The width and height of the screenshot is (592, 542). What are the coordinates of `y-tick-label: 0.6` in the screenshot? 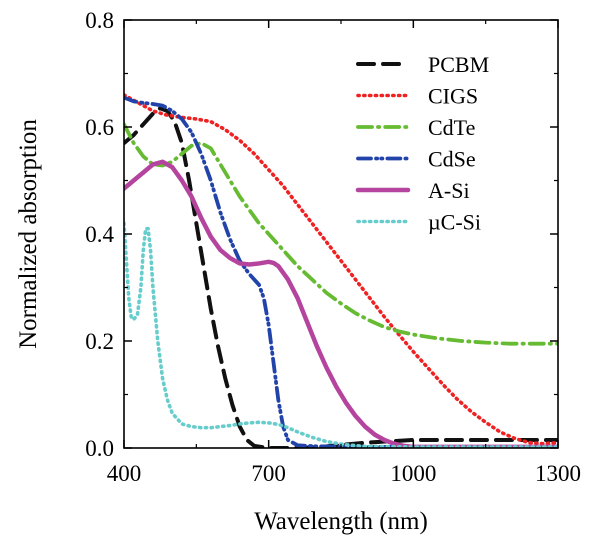 It's located at (99, 127).